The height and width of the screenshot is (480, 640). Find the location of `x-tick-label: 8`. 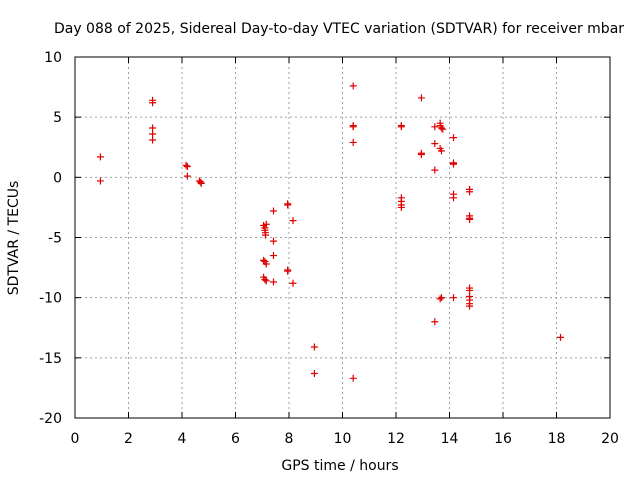

x-tick-label: 8 is located at coordinates (289, 439).